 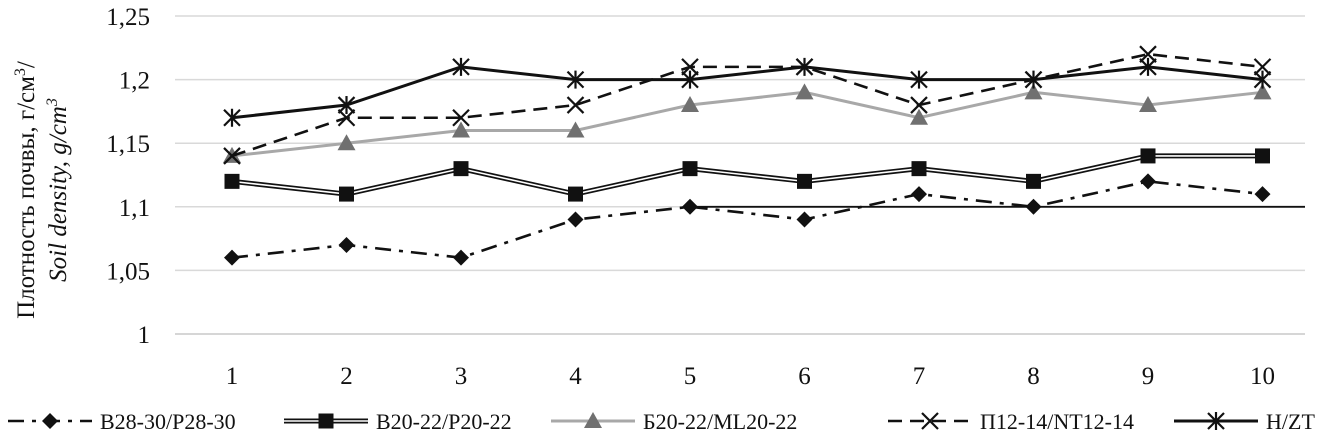 I want to click on legend-item: В20-22/P20-22, so click(x=398, y=421).